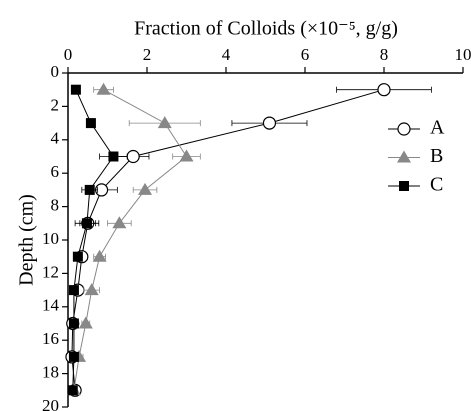 This screenshot has height=411, width=471. What do you see at coordinates (55, 205) in the screenshot?
I see `y-tick-label: 8` at bounding box center [55, 205].